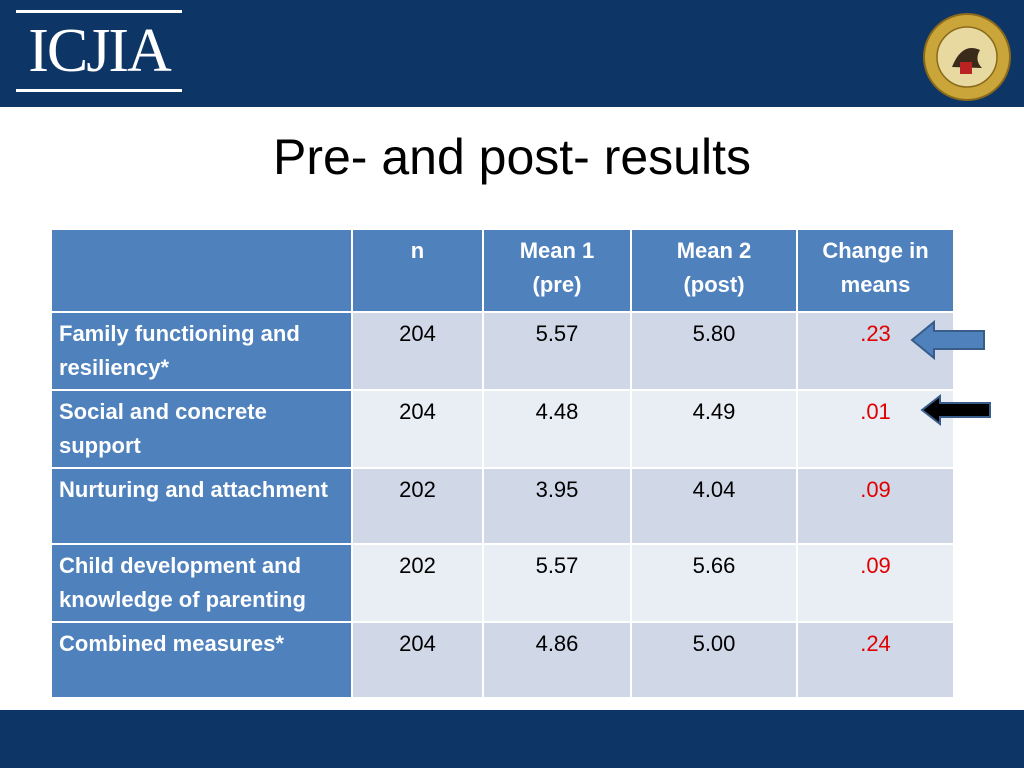 The image size is (1024, 768). Describe the element at coordinates (201, 270) in the screenshot. I see `header-cell` at that location.